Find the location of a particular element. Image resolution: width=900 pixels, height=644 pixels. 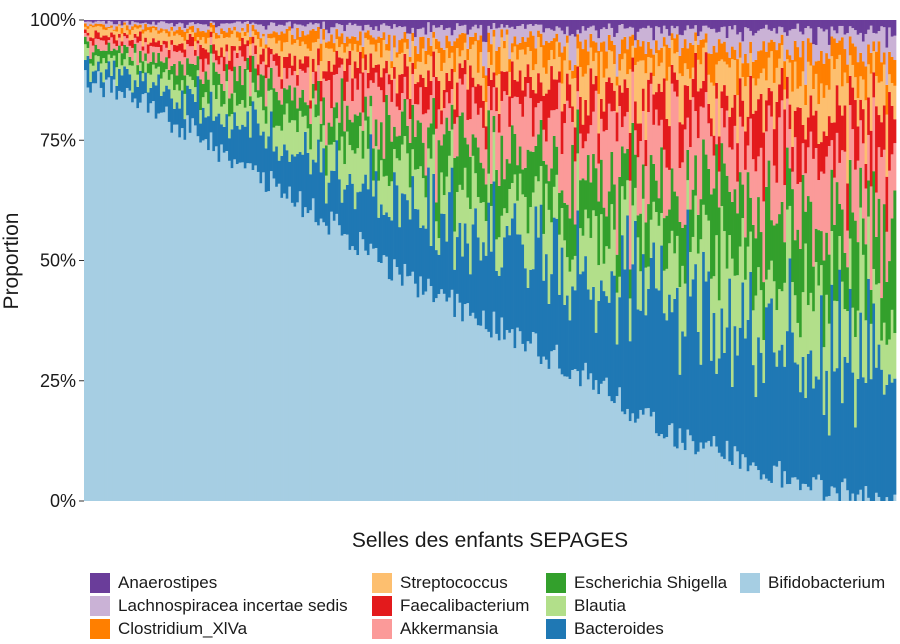

legend-item: Bifidobacterium is located at coordinates (812, 583).